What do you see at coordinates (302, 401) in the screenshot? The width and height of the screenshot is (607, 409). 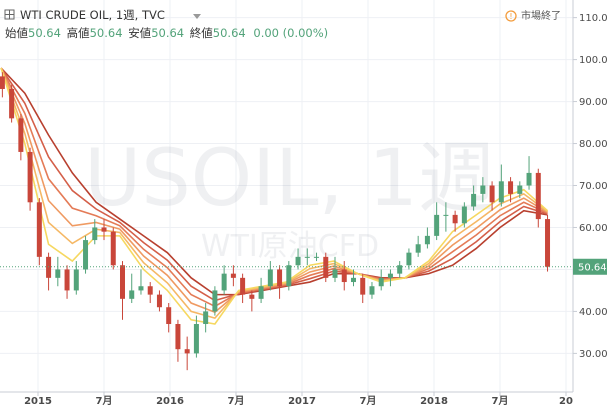 I see `x-tick-label: 2017` at bounding box center [302, 401].